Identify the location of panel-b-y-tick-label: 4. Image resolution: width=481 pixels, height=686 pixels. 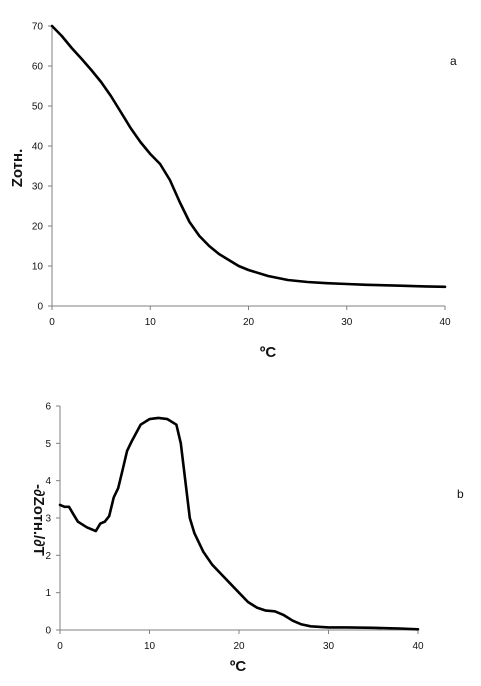
(48, 481).